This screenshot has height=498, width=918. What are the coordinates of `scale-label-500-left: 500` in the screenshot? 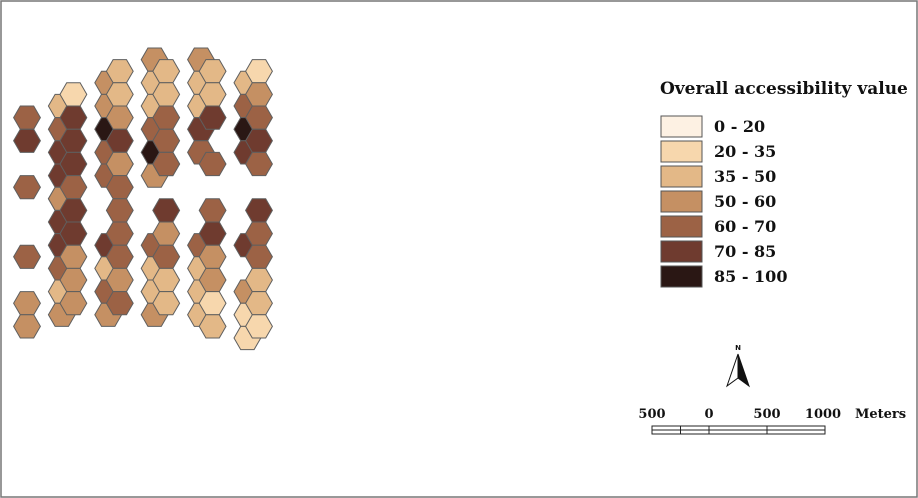 It's located at (651, 414).